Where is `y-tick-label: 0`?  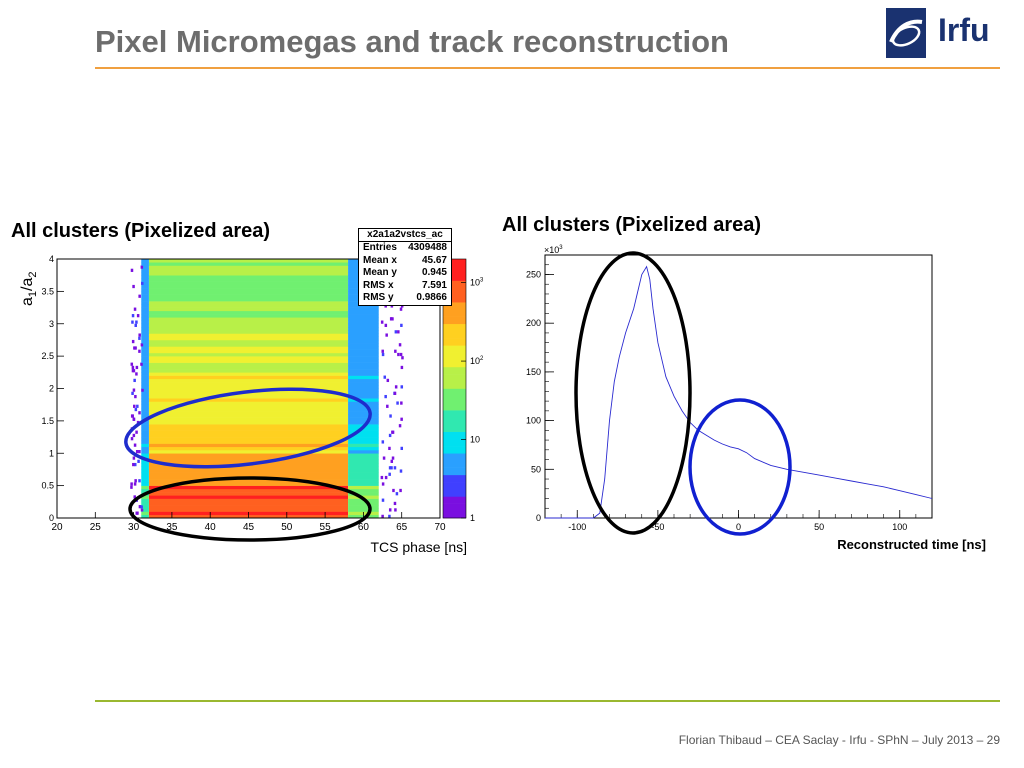 y-tick-label: 0 is located at coordinates (538, 518).